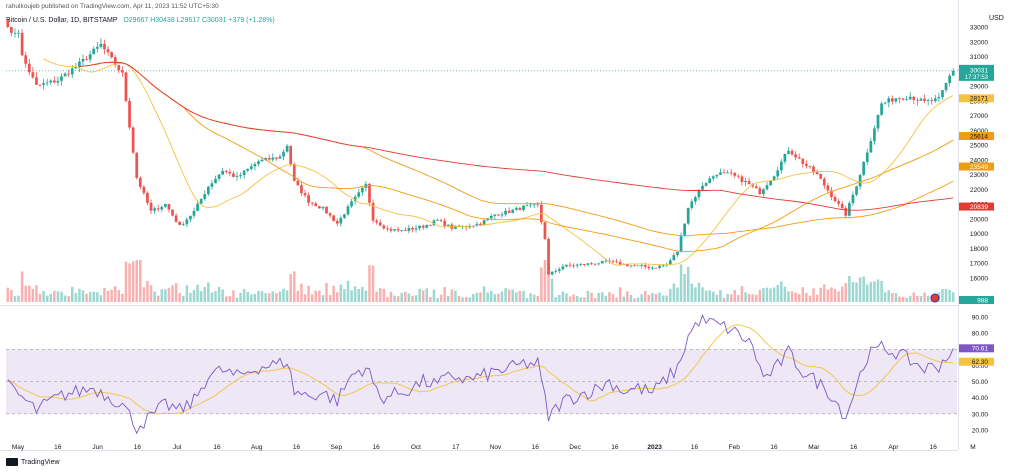 Image resolution: width=1024 pixels, height=472 pixels. What do you see at coordinates (979, 264) in the screenshot?
I see `price-tick-label: 17000` at bounding box center [979, 264].